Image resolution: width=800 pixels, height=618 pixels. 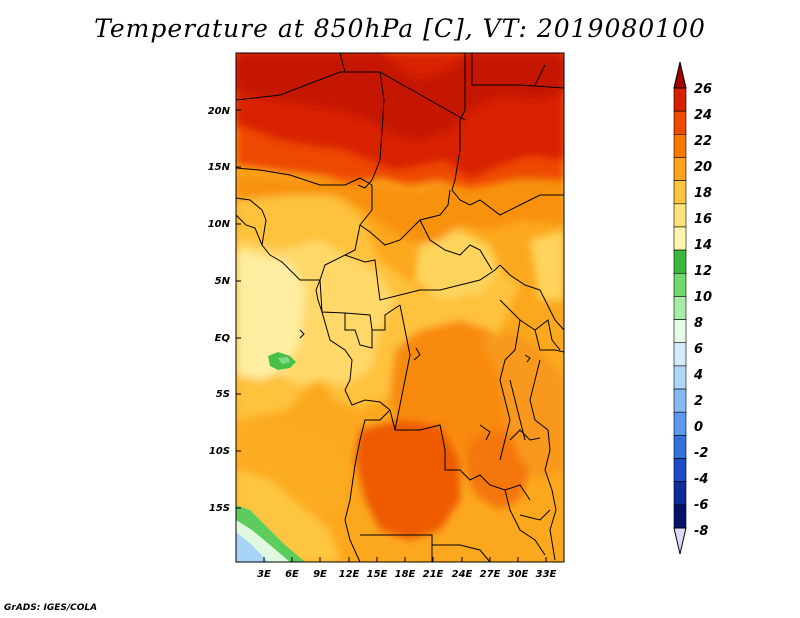 I want to click on colorbar-label-minus-8: -8, so click(x=701, y=531).